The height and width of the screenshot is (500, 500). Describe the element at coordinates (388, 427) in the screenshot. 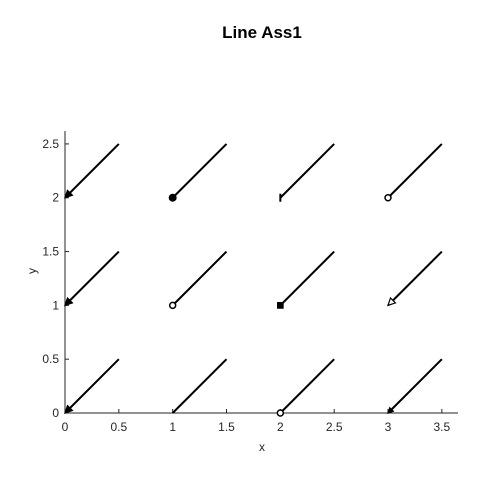

I see `x-tick-label: 3` at that location.